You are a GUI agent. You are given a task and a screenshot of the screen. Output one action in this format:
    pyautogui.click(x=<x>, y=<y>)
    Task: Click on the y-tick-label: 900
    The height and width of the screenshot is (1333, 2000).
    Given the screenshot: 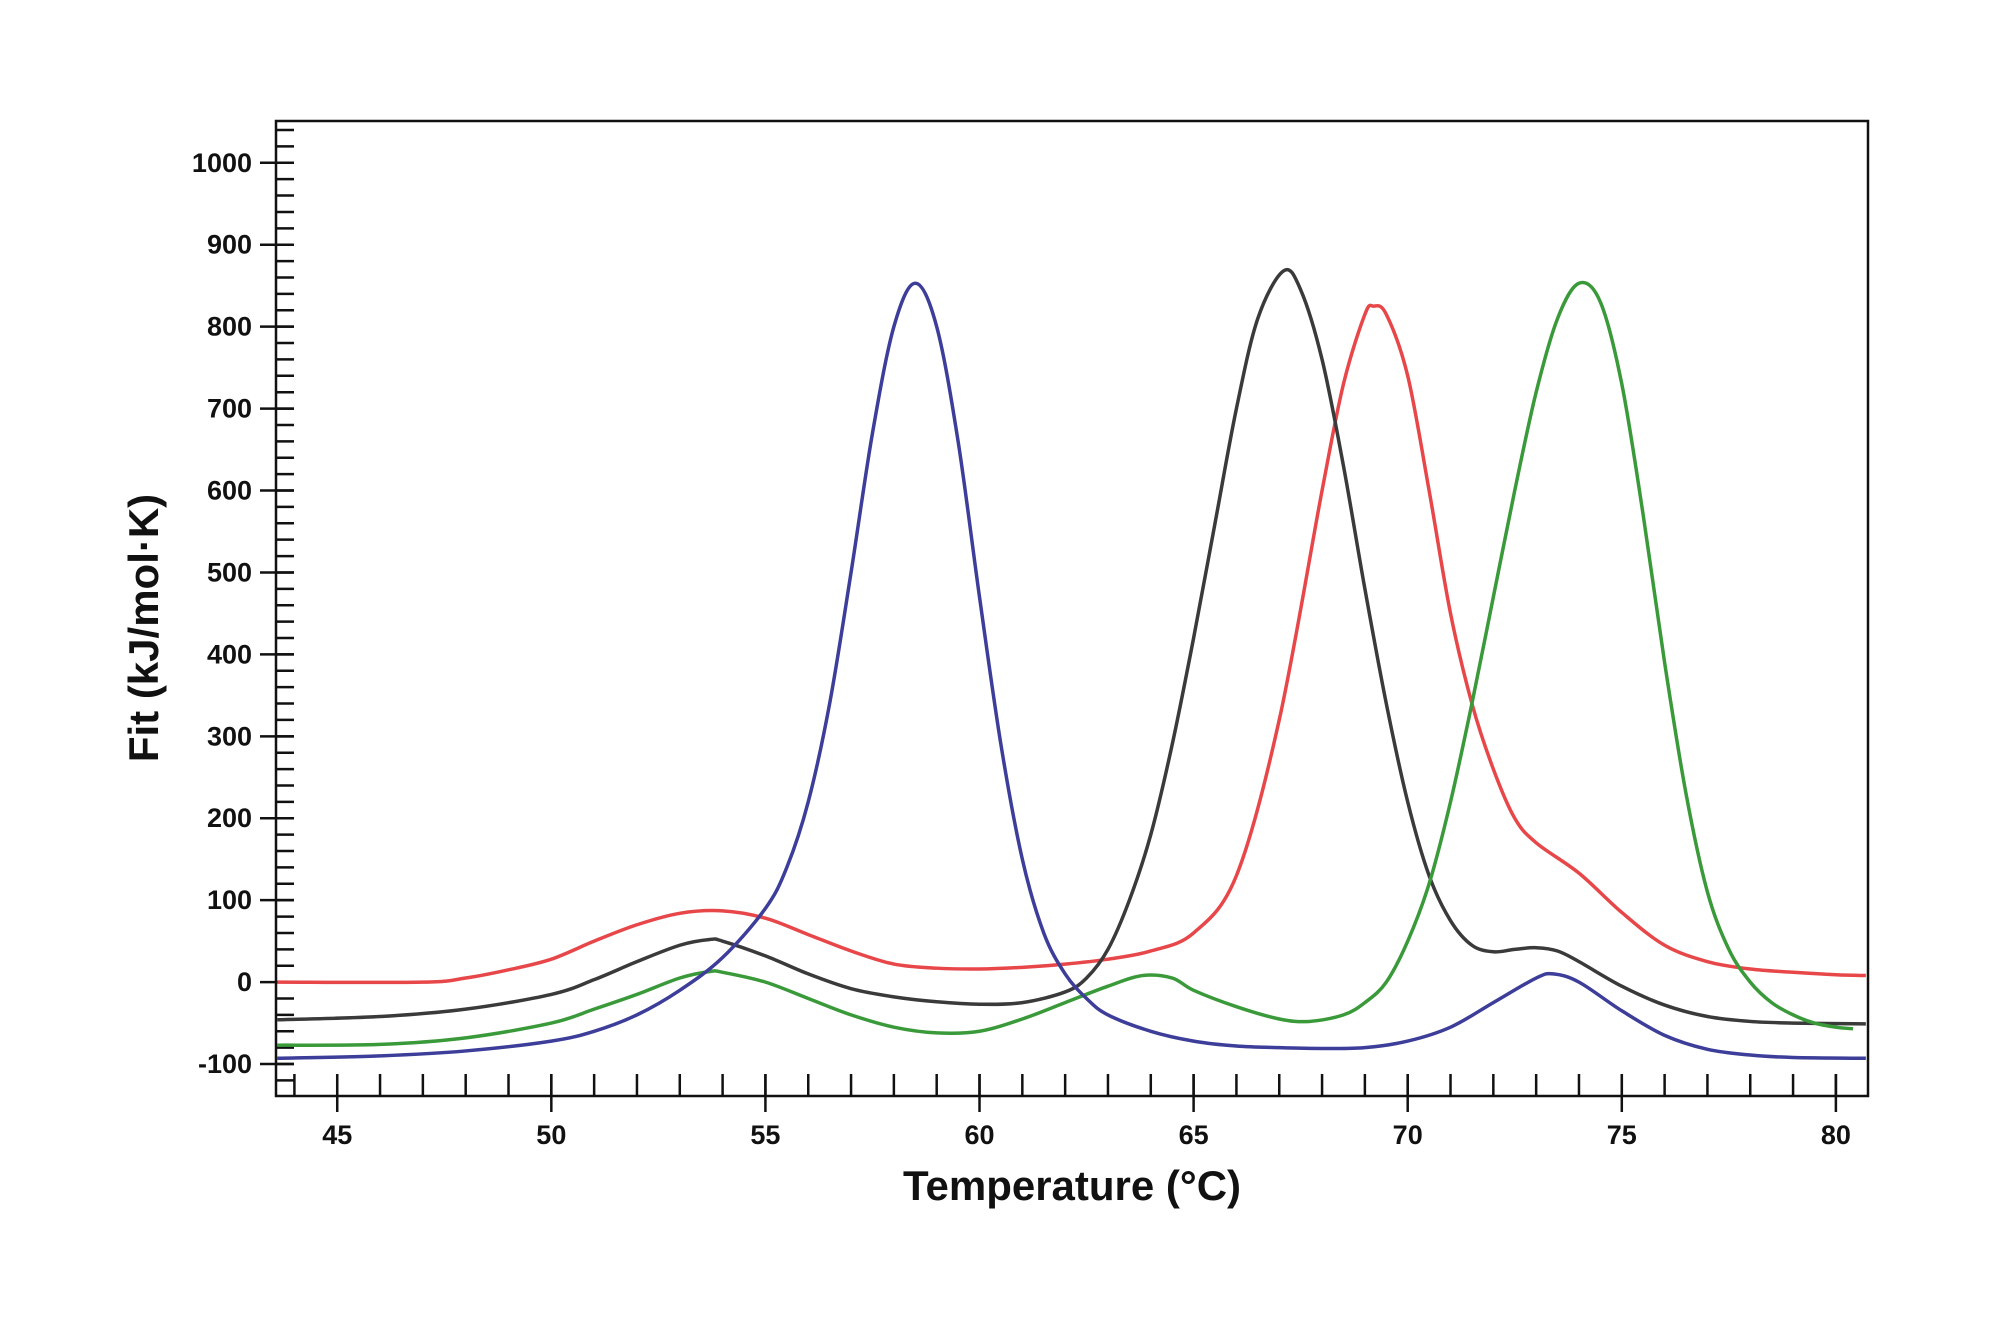 What is the action you would take?
    pyautogui.click(x=229, y=245)
    